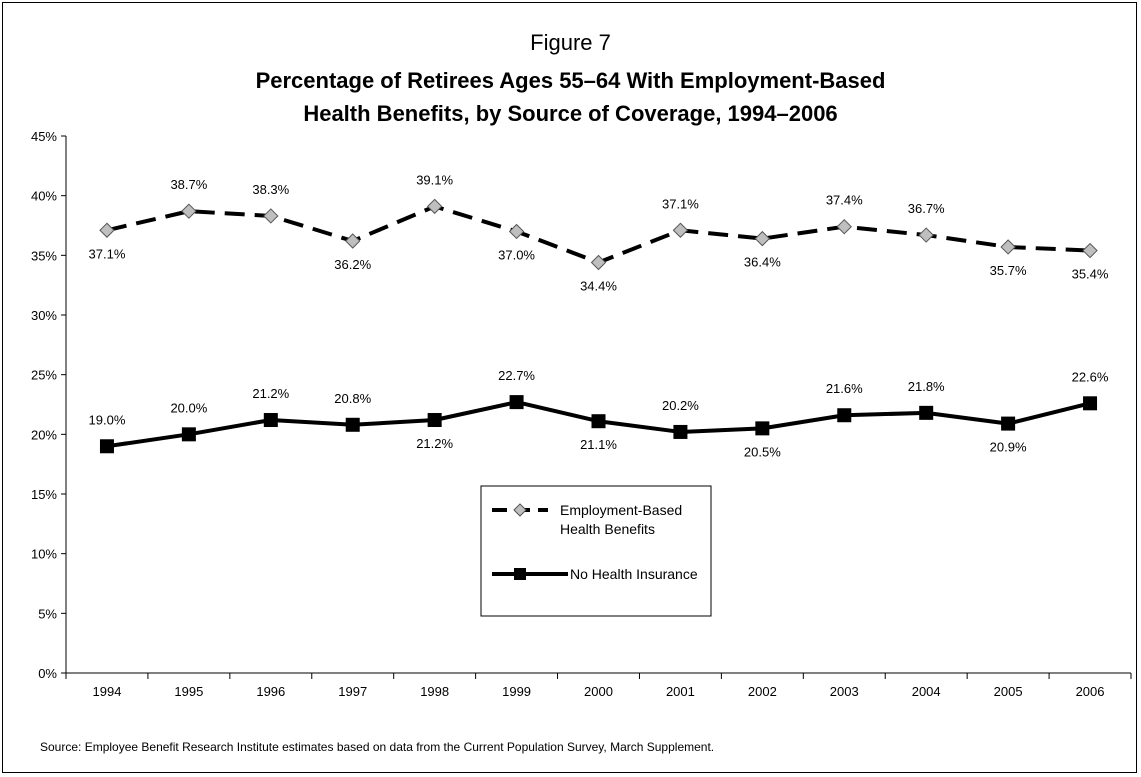 The height and width of the screenshot is (777, 1141). What do you see at coordinates (1008, 270) in the screenshot?
I see `data-label: 35.7%` at bounding box center [1008, 270].